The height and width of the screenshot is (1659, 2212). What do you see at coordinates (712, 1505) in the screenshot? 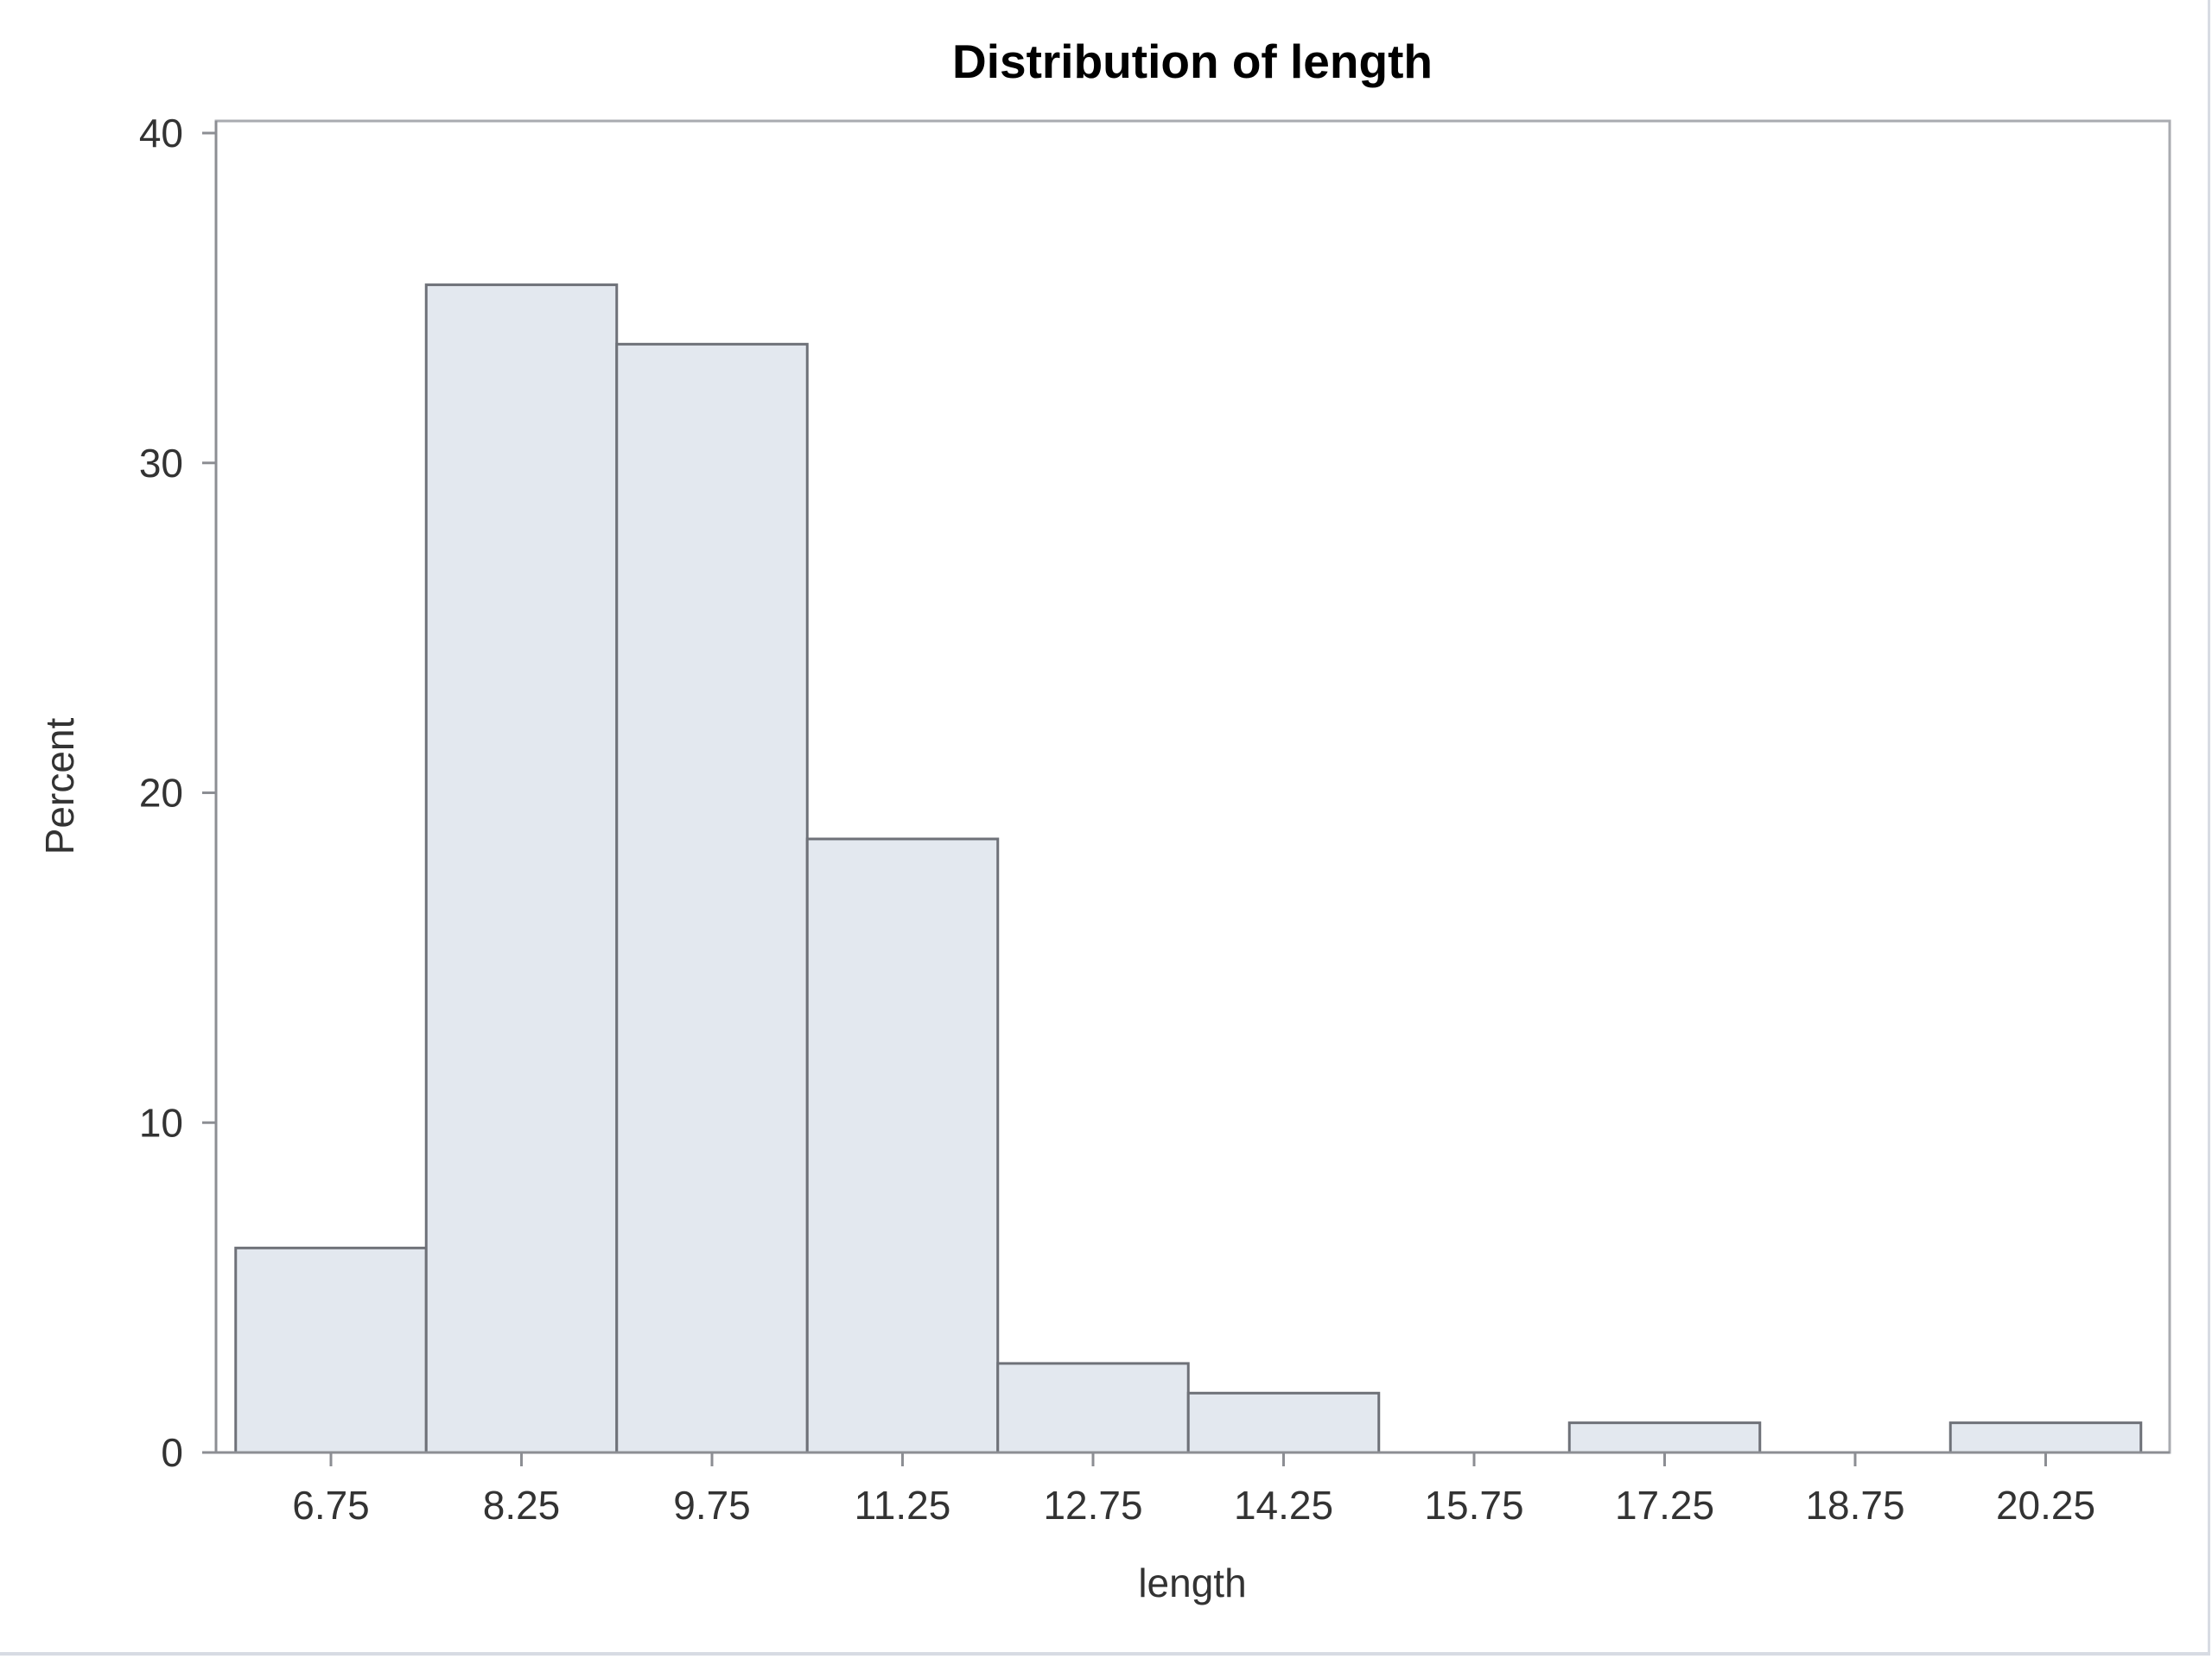
I see `x-tick-label: 9.75` at bounding box center [712, 1505].